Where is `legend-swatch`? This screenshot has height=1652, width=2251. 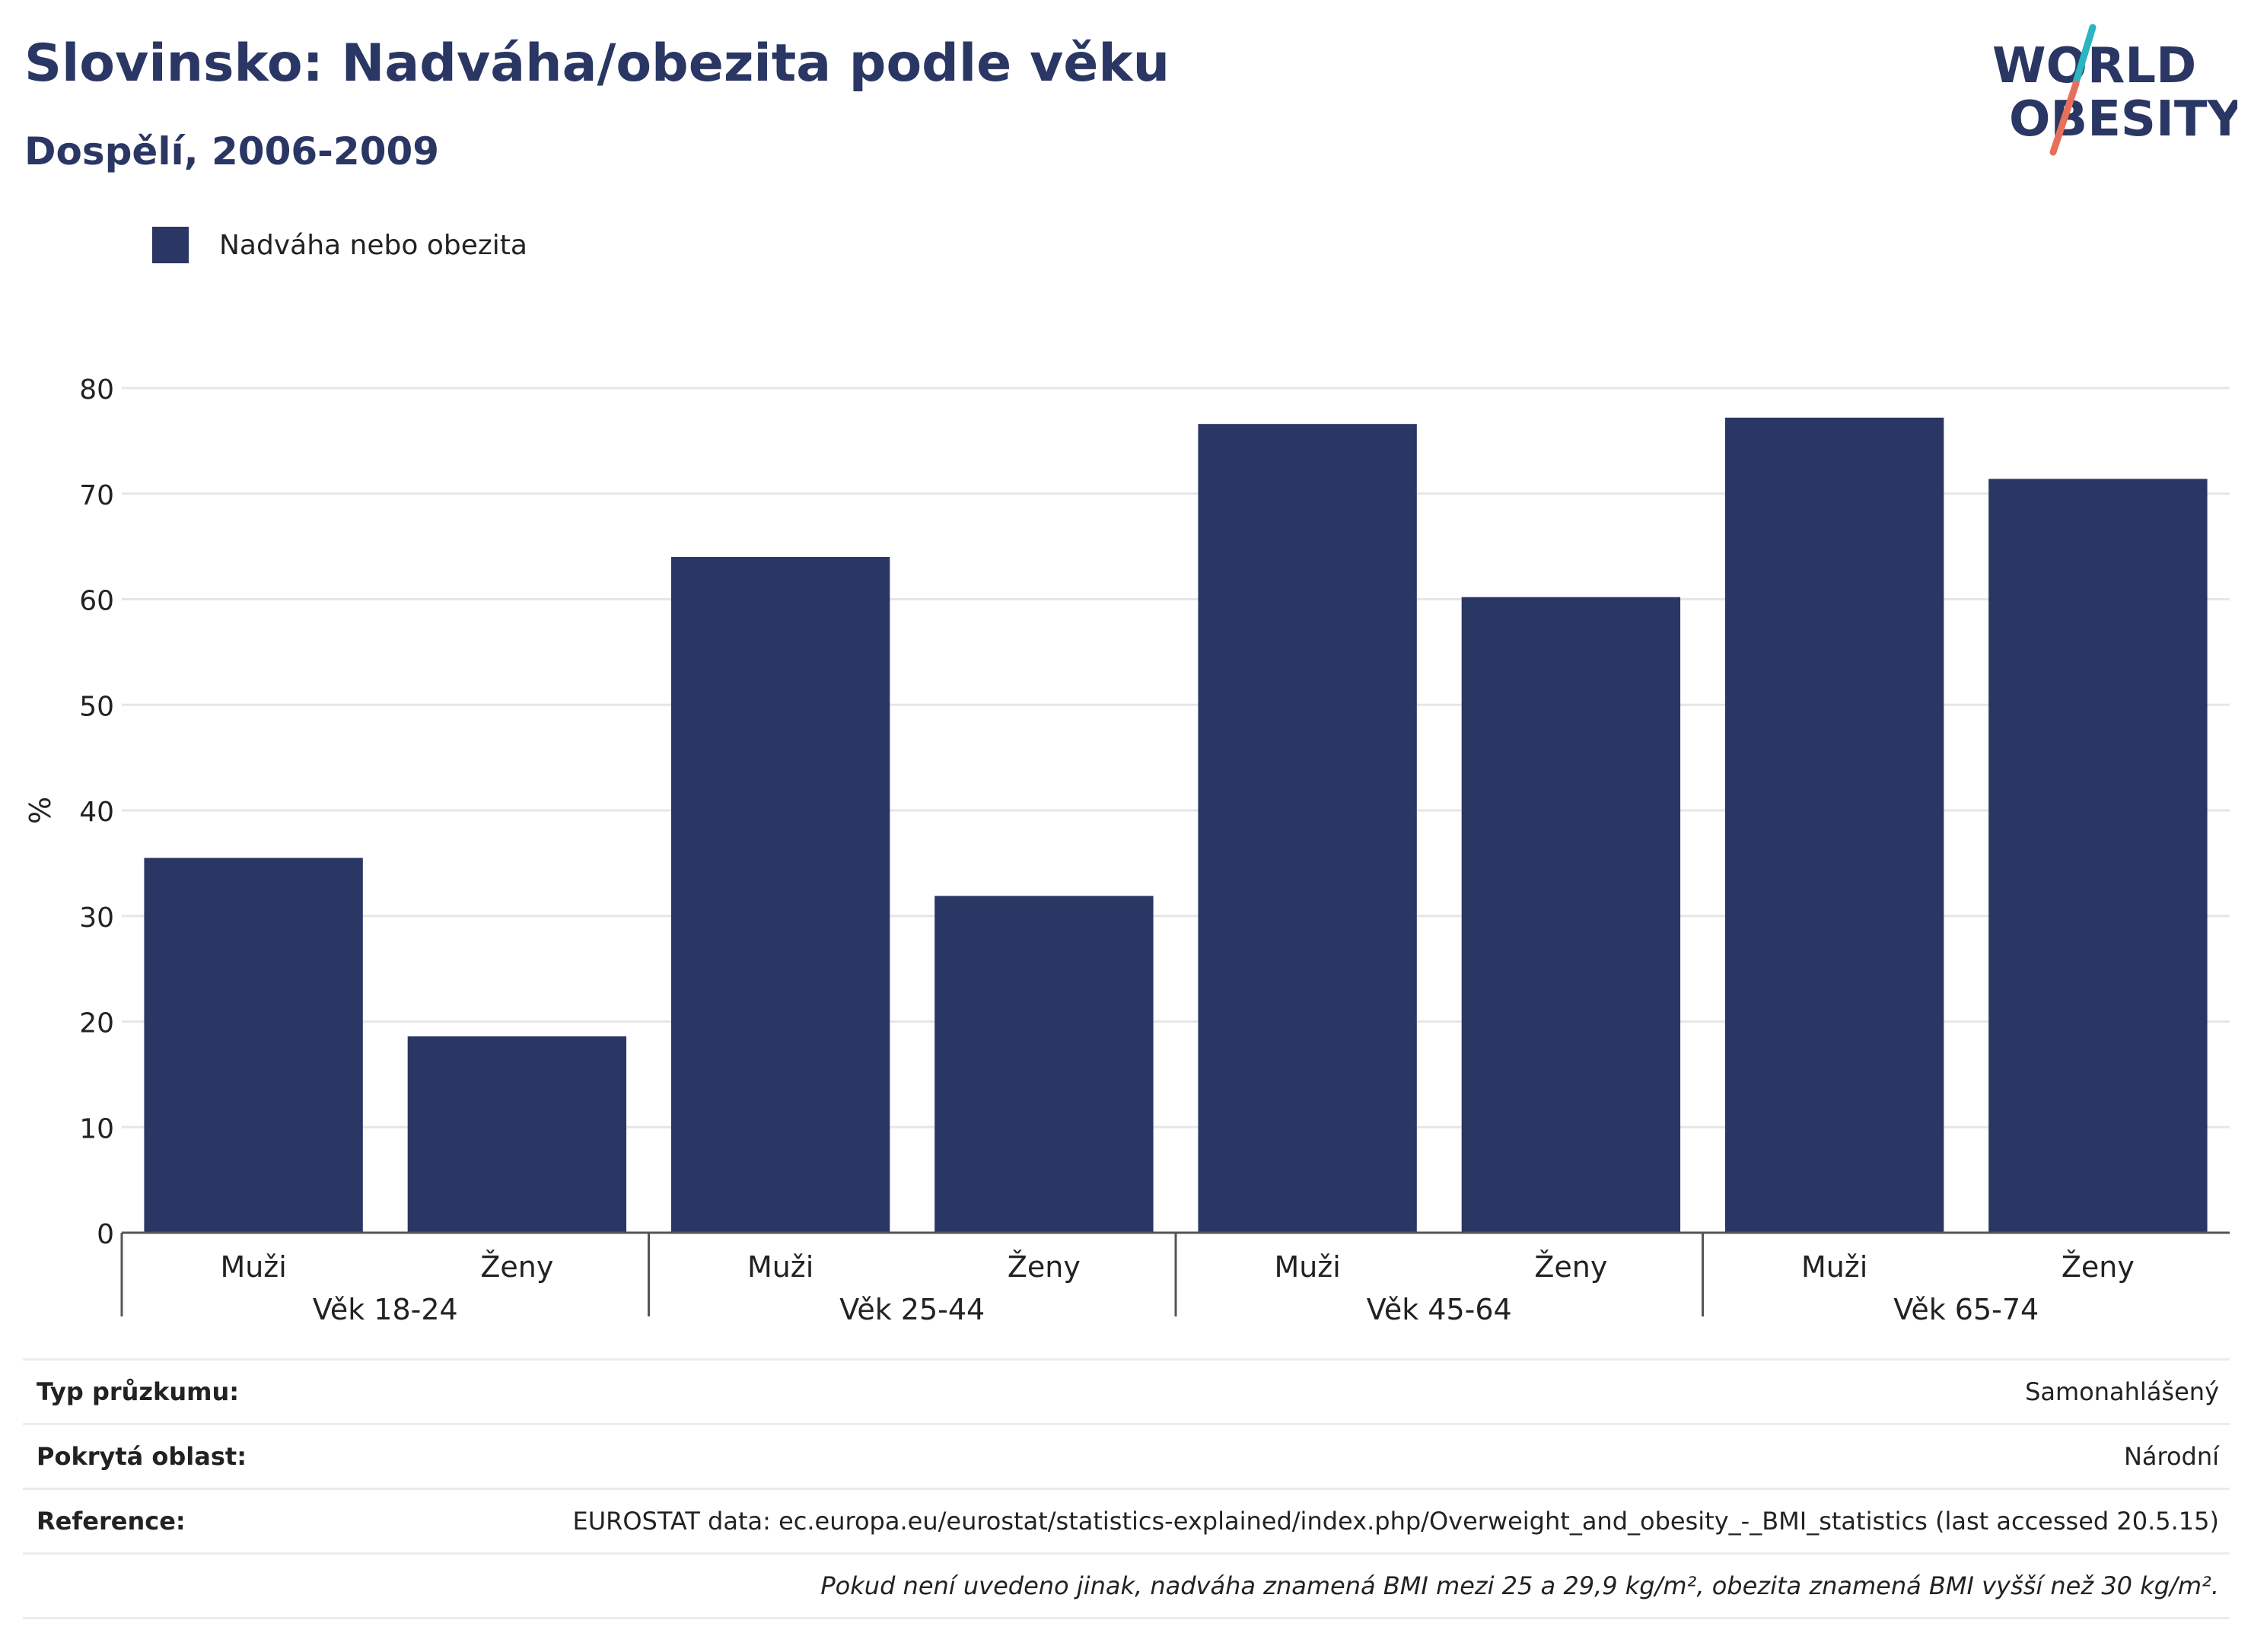 legend-swatch is located at coordinates (170, 245).